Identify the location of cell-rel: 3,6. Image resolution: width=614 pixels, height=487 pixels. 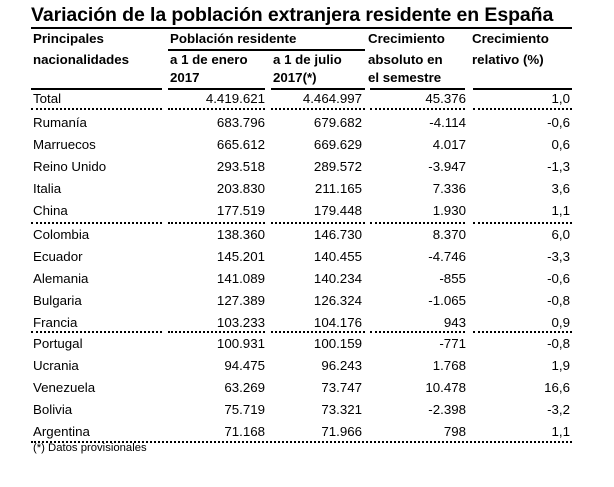
(561, 188).